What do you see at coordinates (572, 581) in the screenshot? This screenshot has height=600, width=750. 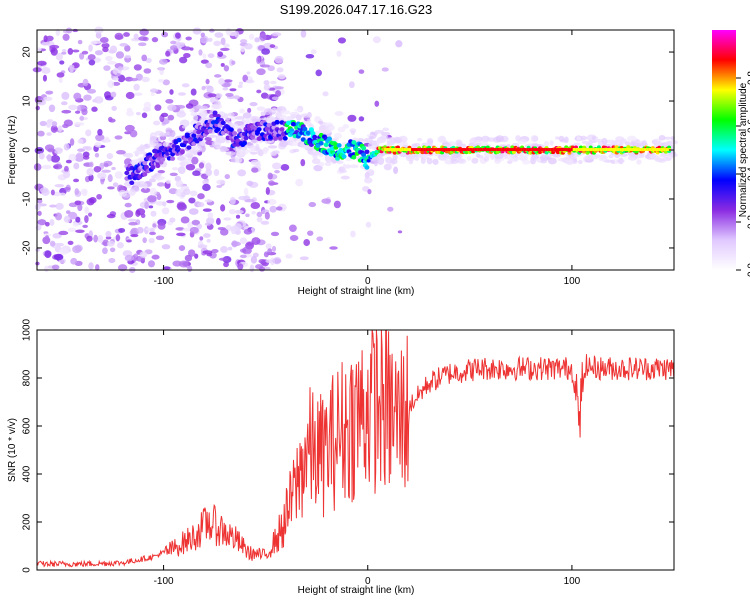 I see `x-tick-label: 100` at bounding box center [572, 581].